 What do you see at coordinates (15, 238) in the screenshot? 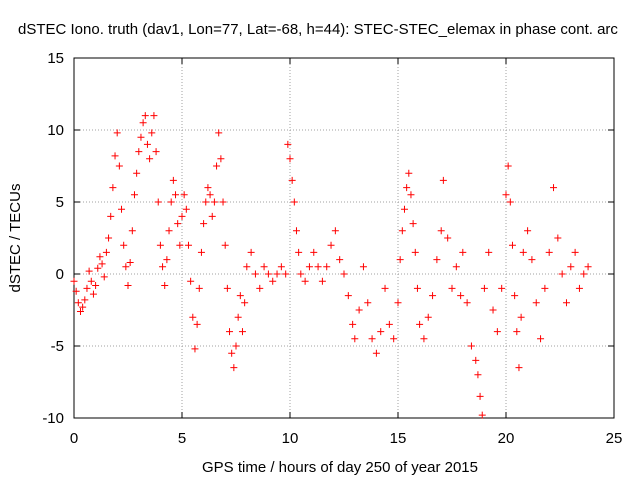
I see `y-axis-label: dSTEC / TECUs` at bounding box center [15, 238].